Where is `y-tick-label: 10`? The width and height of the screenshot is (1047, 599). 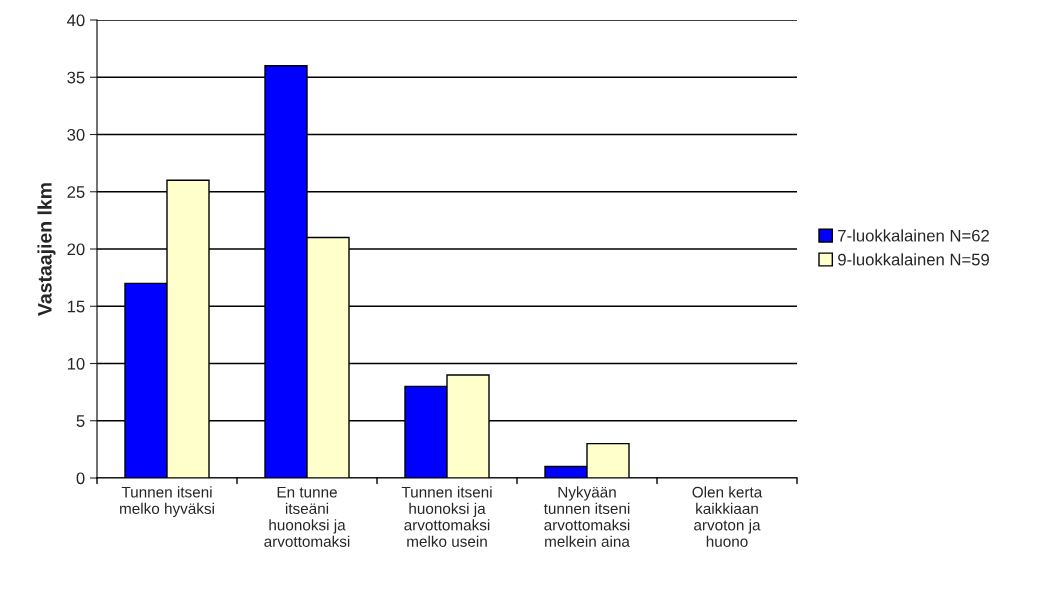 y-tick-label: 10 is located at coordinates (76, 363).